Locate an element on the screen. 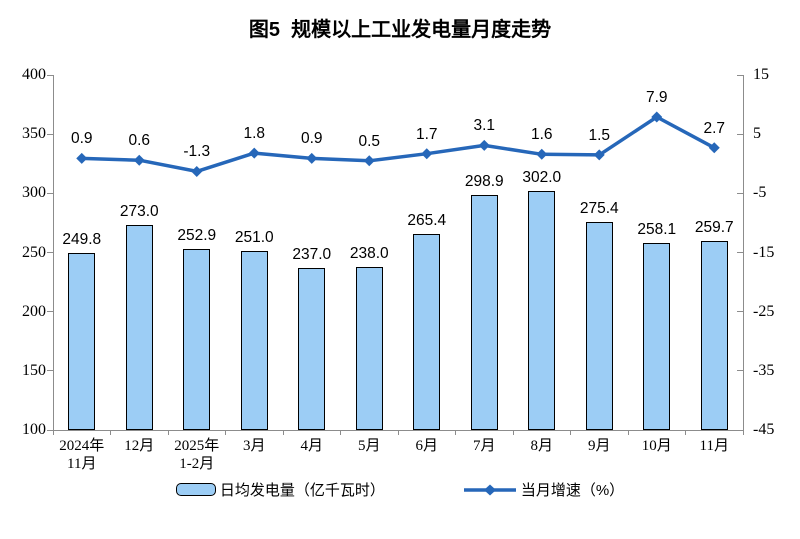 The width and height of the screenshot is (800, 539). y-axis-right-tick-label: -45 is located at coordinates (764, 429).